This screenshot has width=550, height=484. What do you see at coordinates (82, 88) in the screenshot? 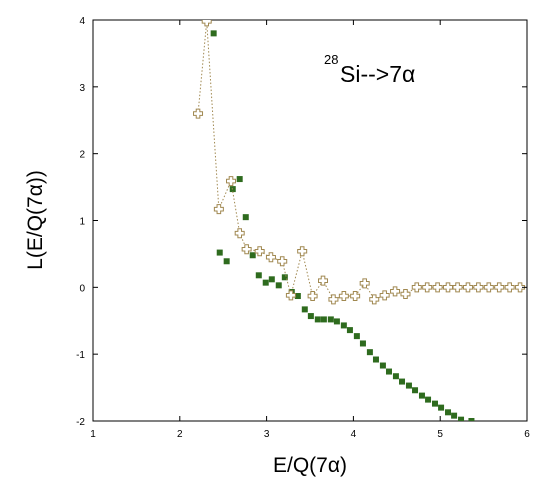
I see `y-tick-label: 3` at bounding box center [82, 88].